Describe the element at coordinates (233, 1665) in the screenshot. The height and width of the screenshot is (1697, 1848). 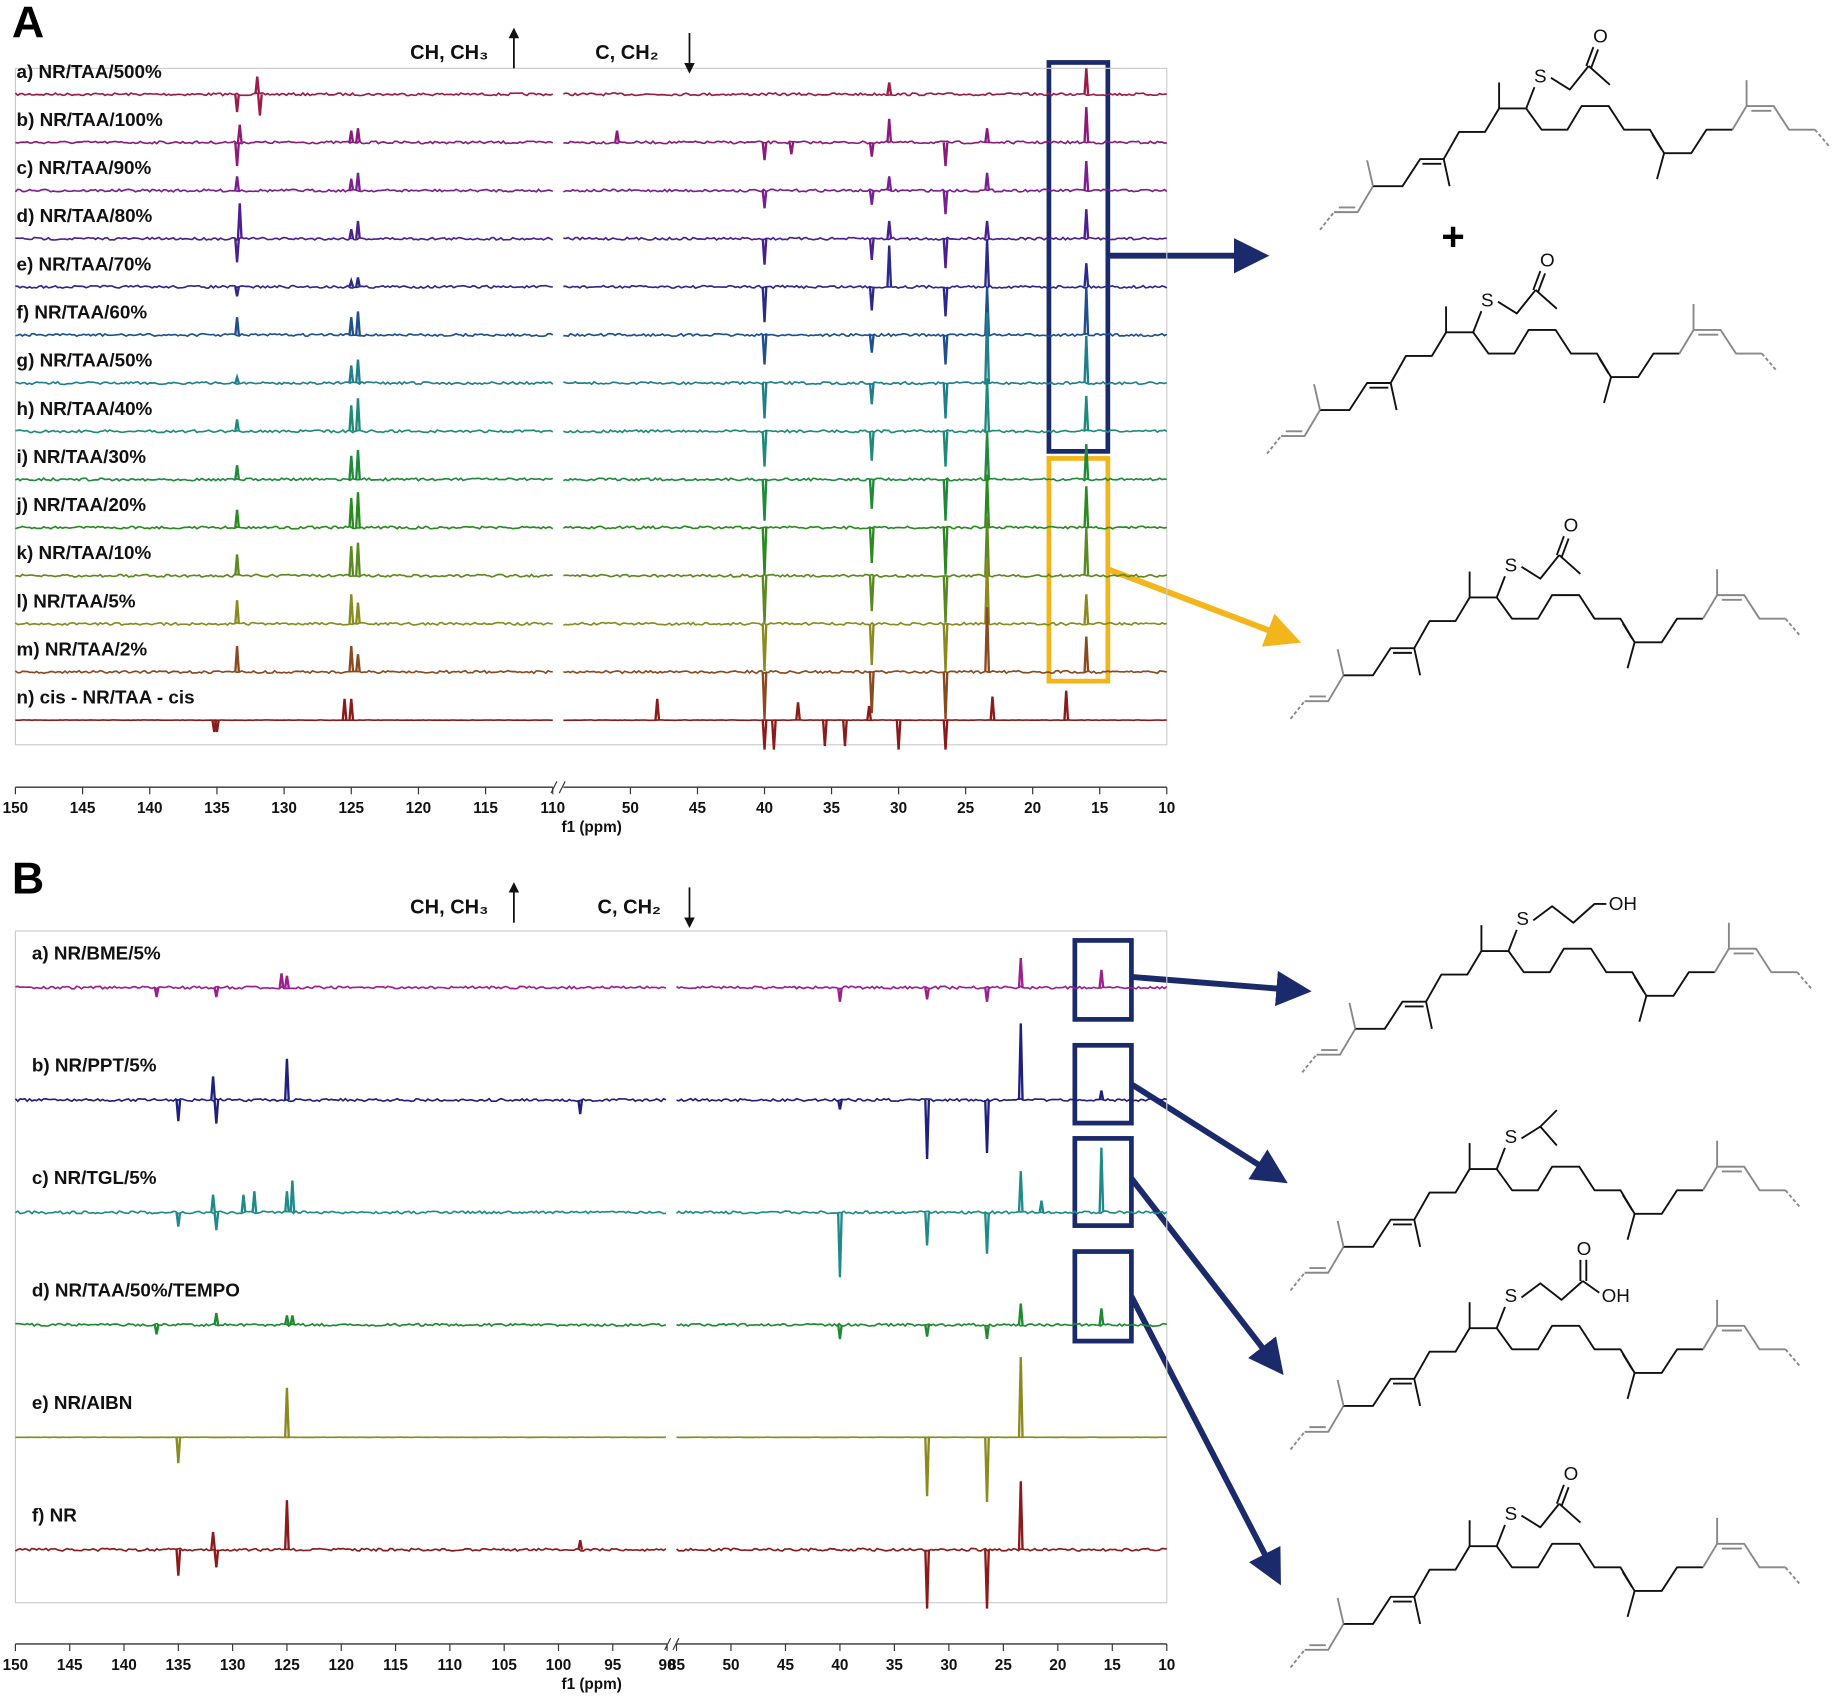
I see `x-tick-label: 130` at that location.